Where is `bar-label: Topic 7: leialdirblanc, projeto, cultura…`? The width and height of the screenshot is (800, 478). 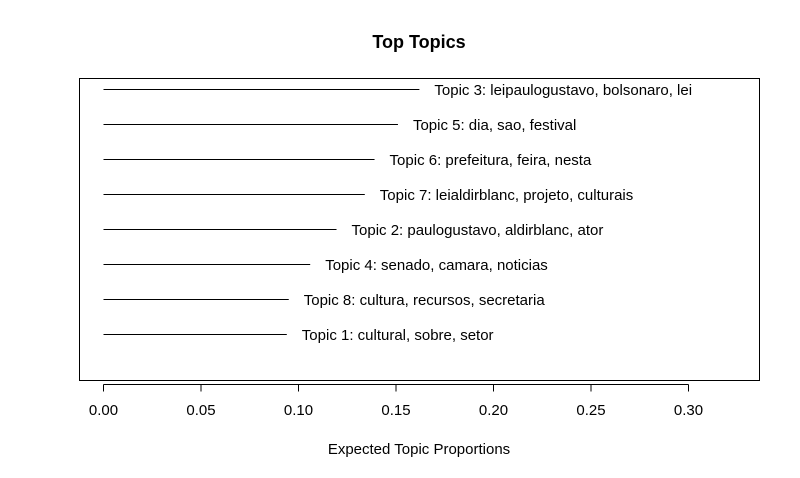 bar-label: Topic 7: leialdirblanc, projeto, cultura… is located at coordinates (506, 195).